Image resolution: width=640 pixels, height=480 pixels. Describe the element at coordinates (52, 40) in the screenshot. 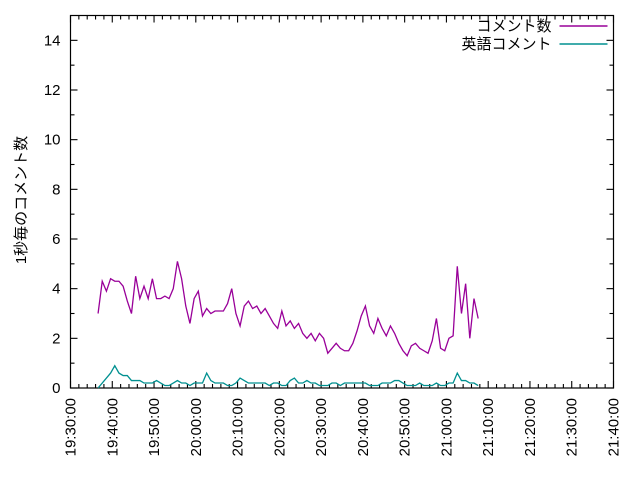

I see `y-tick-label: 14` at that location.